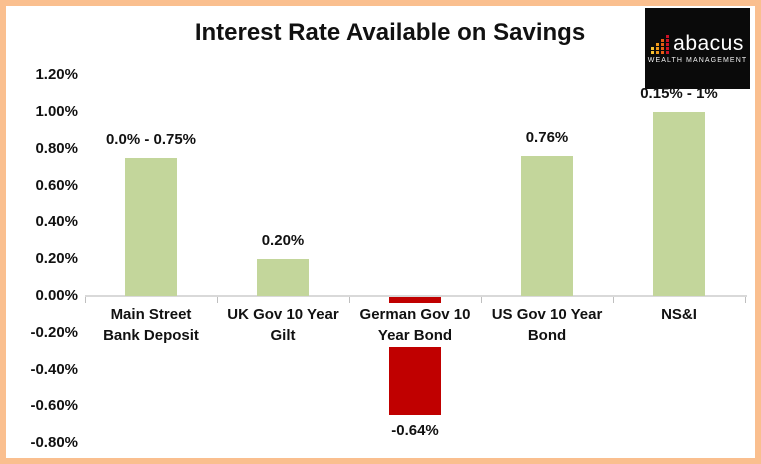 The height and width of the screenshot is (464, 761). Describe the element at coordinates (283, 241) in the screenshot. I see `bar-value-label: 0.20%` at that location.